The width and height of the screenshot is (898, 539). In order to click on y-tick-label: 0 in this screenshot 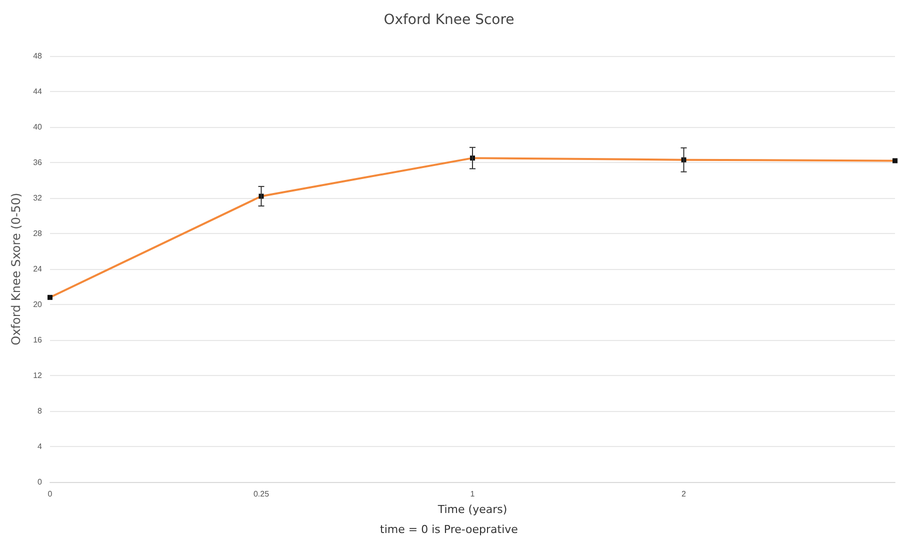, I will do `click(40, 482)`.